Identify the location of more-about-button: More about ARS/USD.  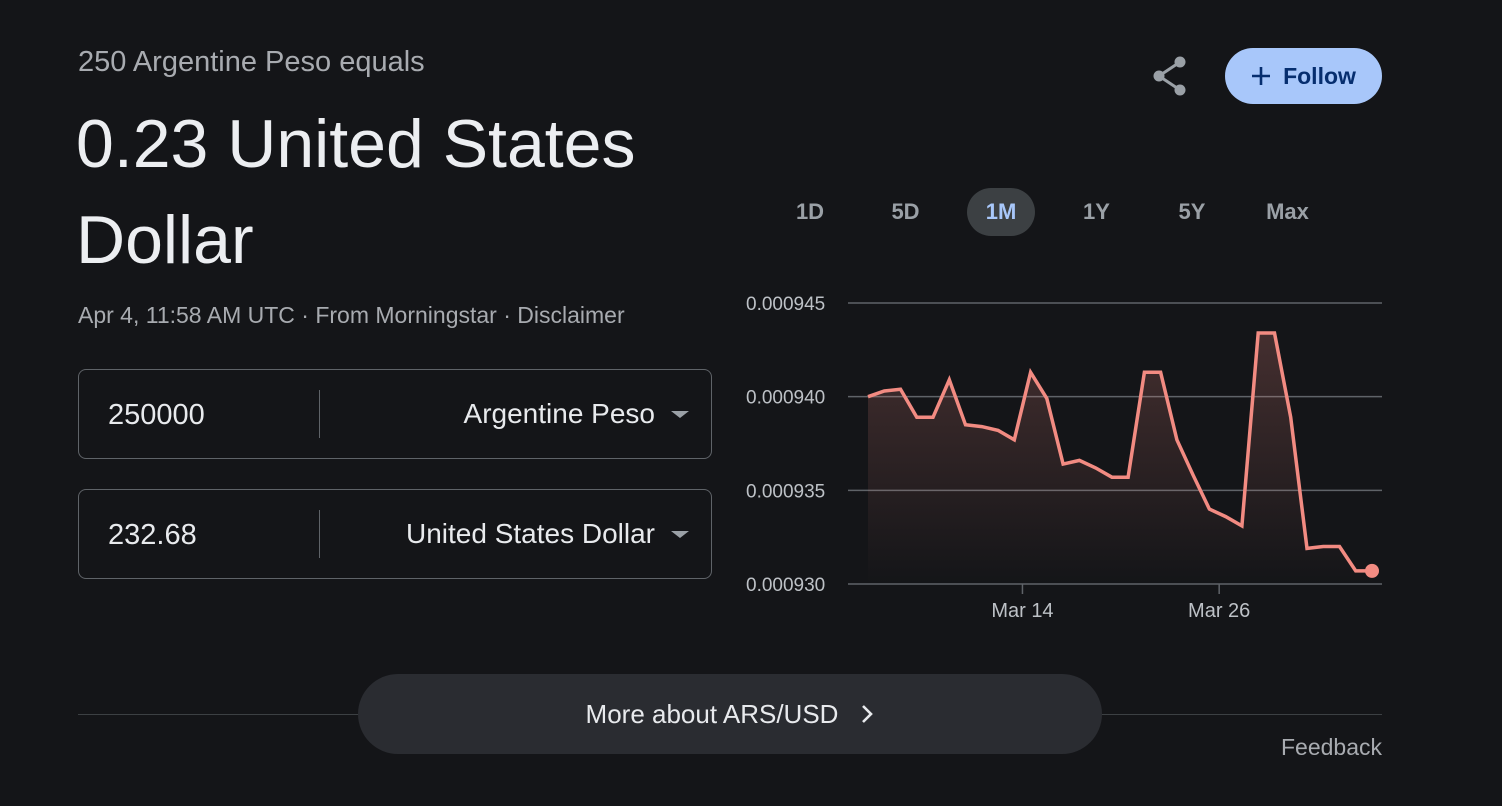
(730, 714).